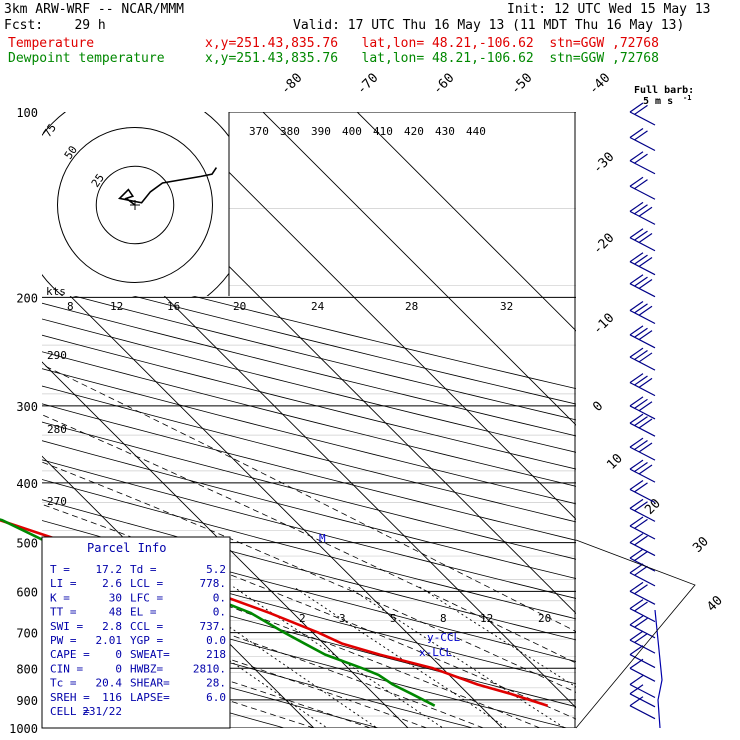 This screenshot has height=740, width=740. Describe the element at coordinates (701, 545) in the screenshot. I see `isotherm-label-11: 30` at that location.